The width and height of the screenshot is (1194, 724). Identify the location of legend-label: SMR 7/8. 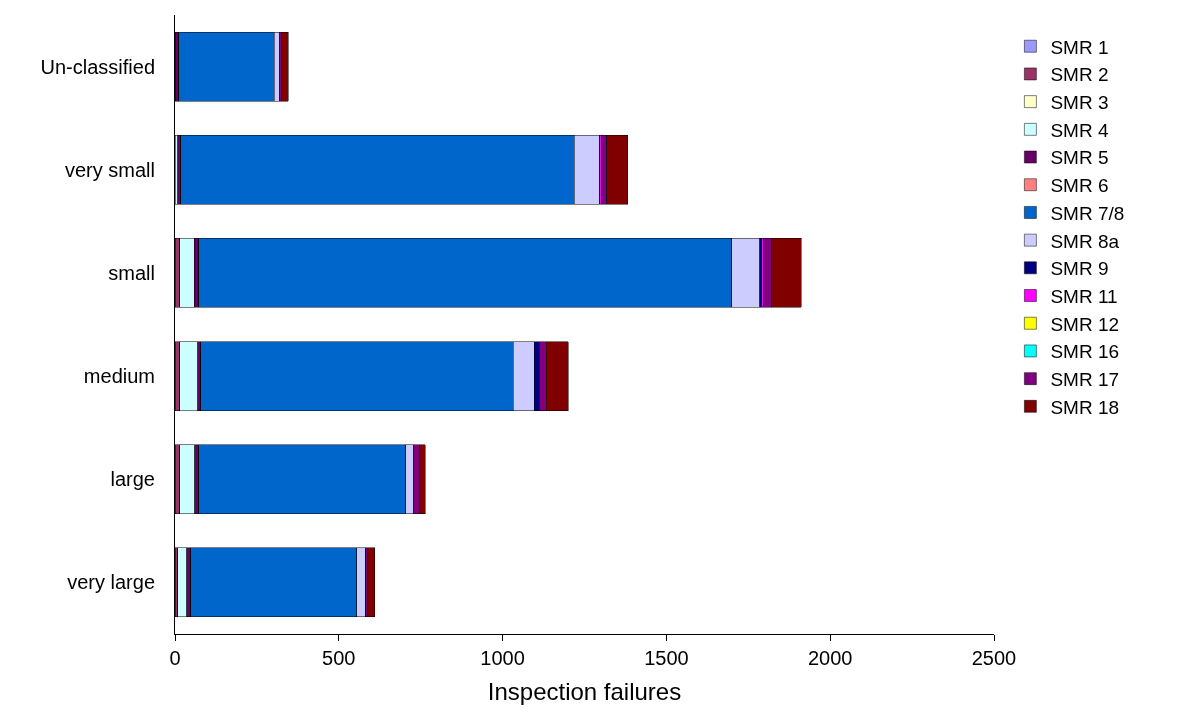
(1087, 213).